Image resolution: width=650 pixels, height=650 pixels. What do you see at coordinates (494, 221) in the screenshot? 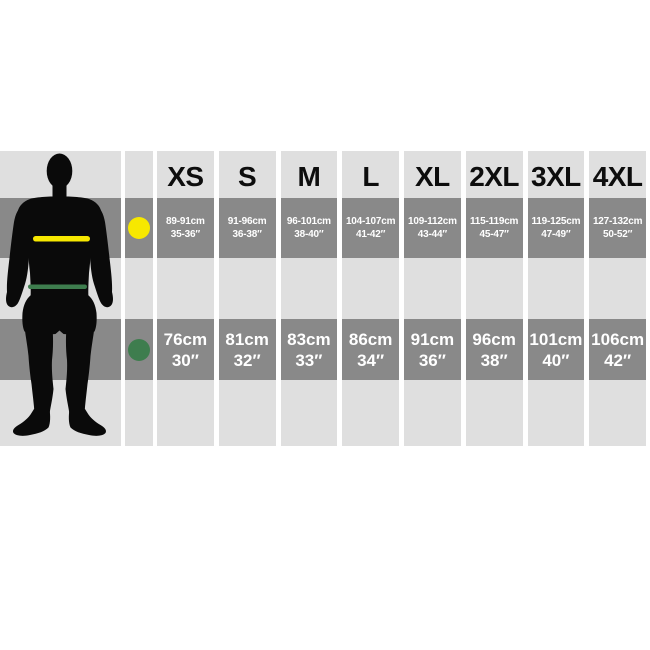
I see `chest-cm-value: 115-119cm` at bounding box center [494, 221].